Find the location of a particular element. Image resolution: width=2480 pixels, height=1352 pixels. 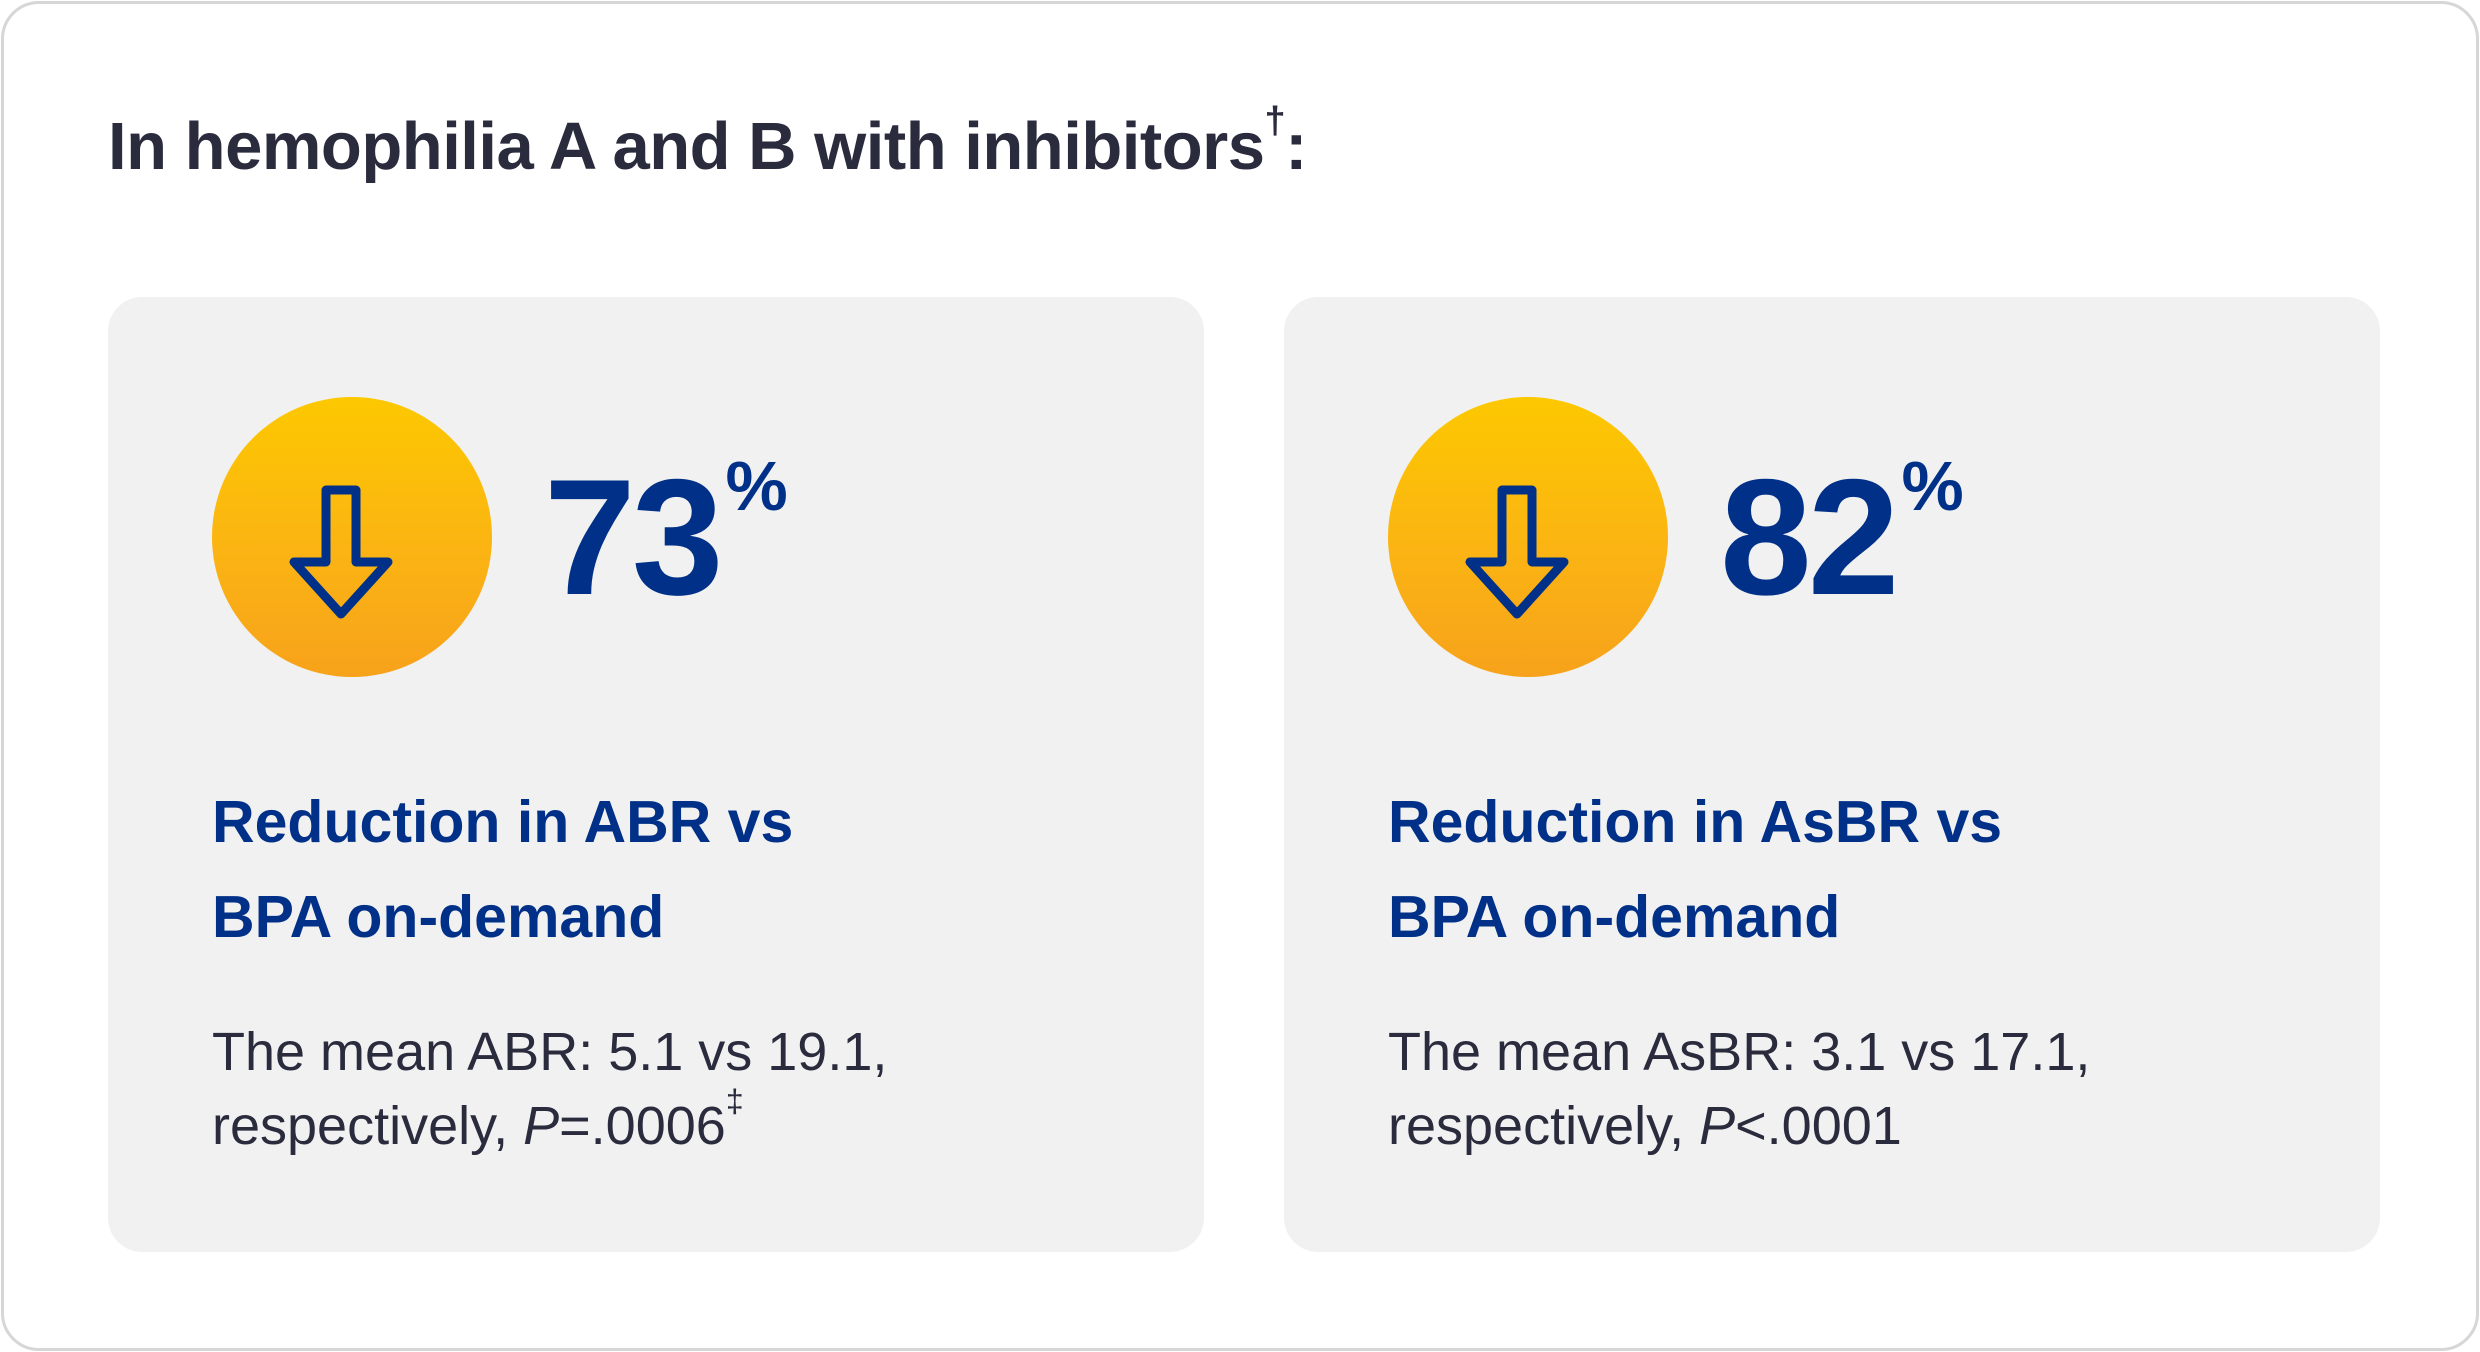

subtitle-line-1: Reduction in AsBR vs is located at coordinates (1695, 822).